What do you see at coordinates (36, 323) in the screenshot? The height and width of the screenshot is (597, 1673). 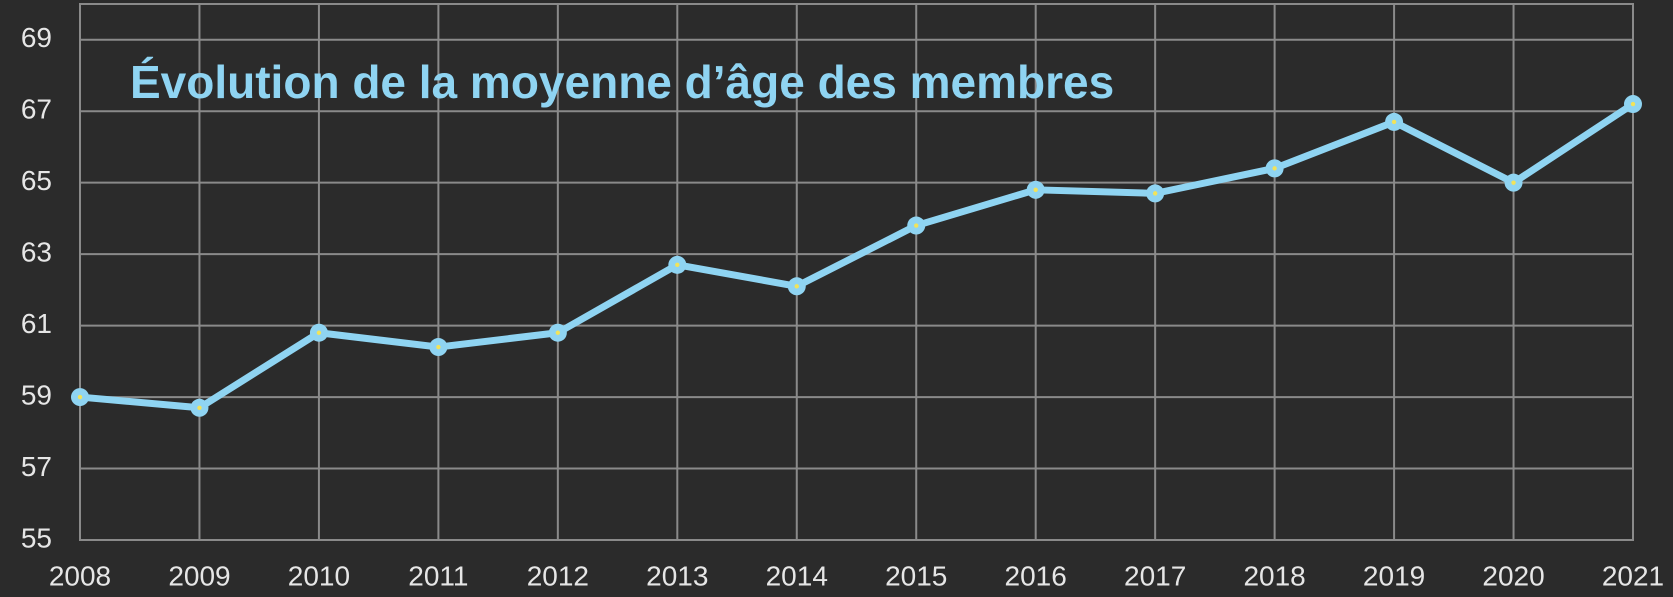 I see `y-tick-label: 61` at bounding box center [36, 323].